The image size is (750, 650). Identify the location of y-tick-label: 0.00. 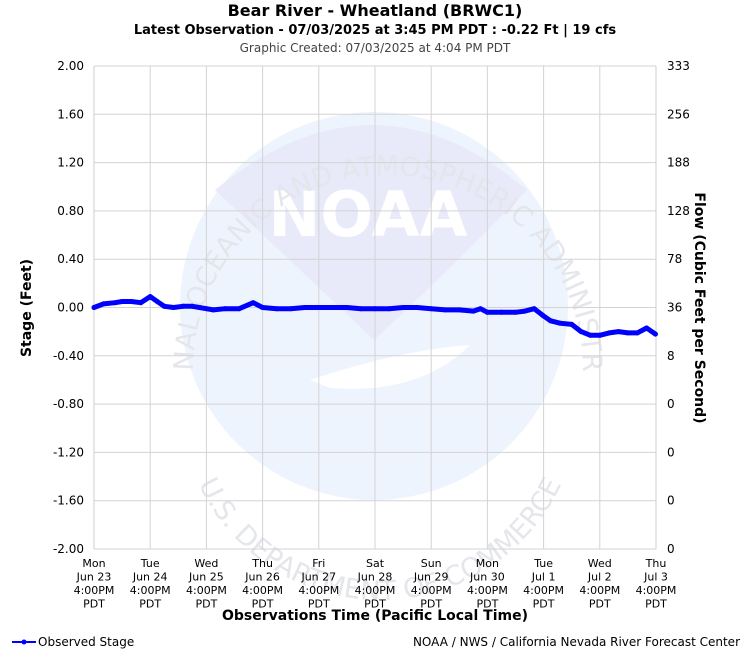
(70, 308).